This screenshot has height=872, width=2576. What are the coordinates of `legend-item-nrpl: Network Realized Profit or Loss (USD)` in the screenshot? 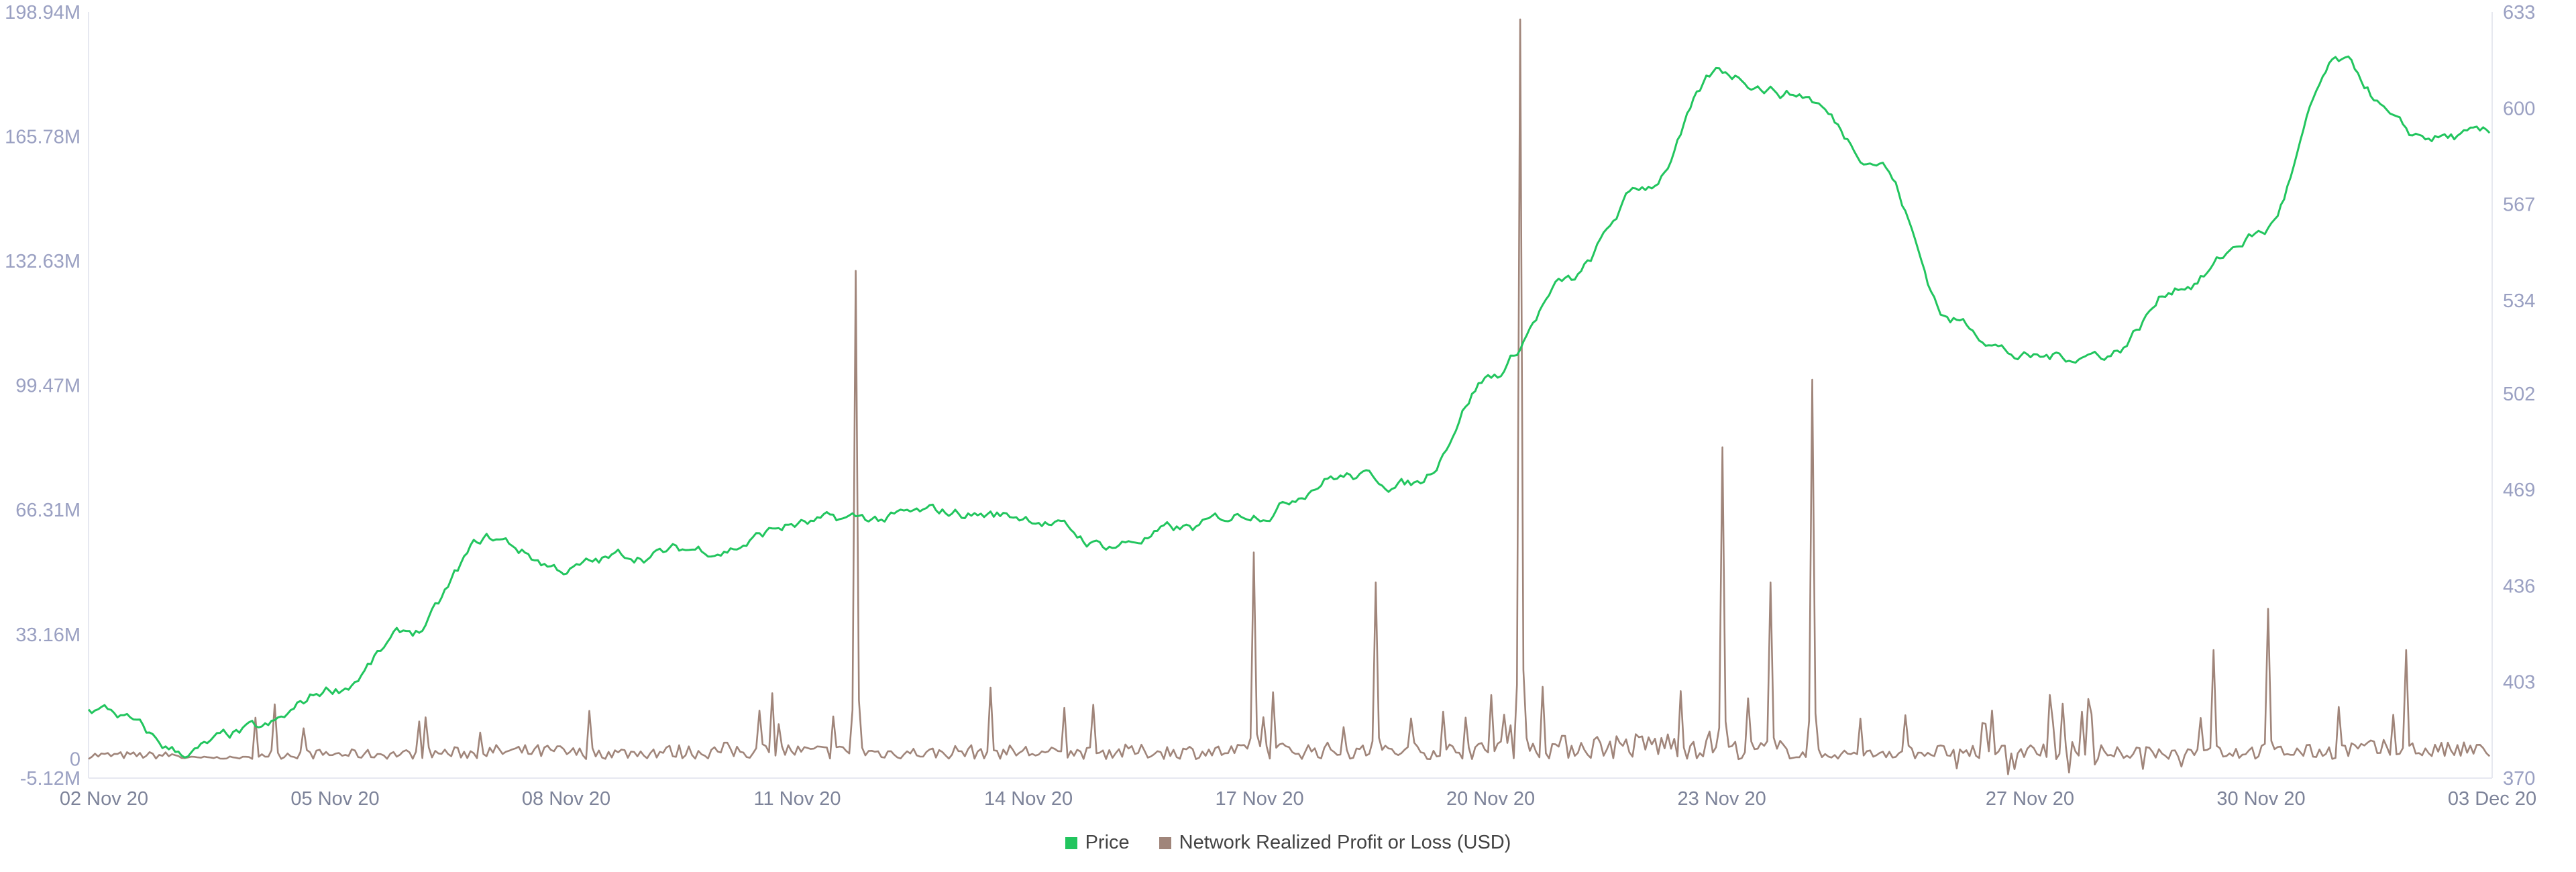 It's located at (1335, 843).